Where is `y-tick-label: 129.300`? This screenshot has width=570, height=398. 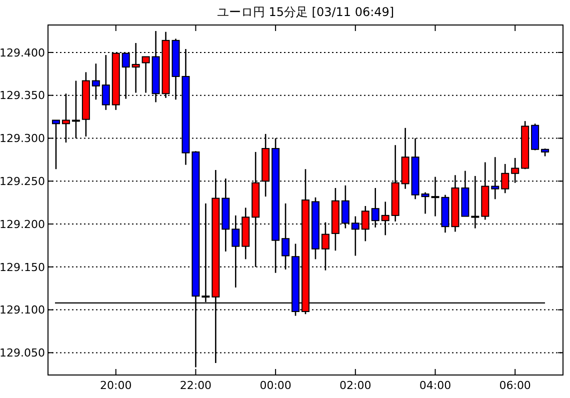
y-tick-label: 129.300 is located at coordinates (22, 139).